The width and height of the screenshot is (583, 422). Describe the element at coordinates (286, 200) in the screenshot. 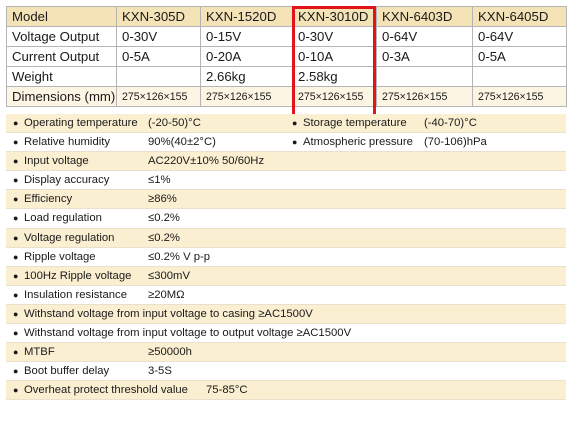

I see `list-item: ● Efficiency ≥86%` at that location.